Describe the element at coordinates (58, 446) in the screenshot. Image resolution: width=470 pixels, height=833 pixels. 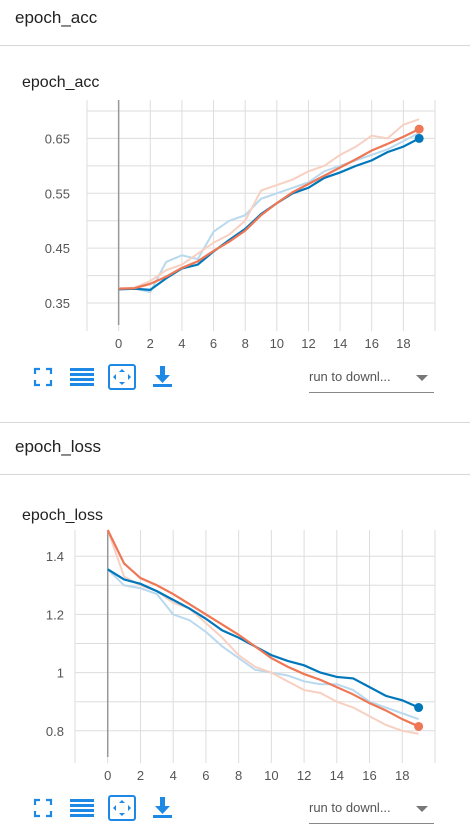
I see `section-title: epoch_loss` at that location.